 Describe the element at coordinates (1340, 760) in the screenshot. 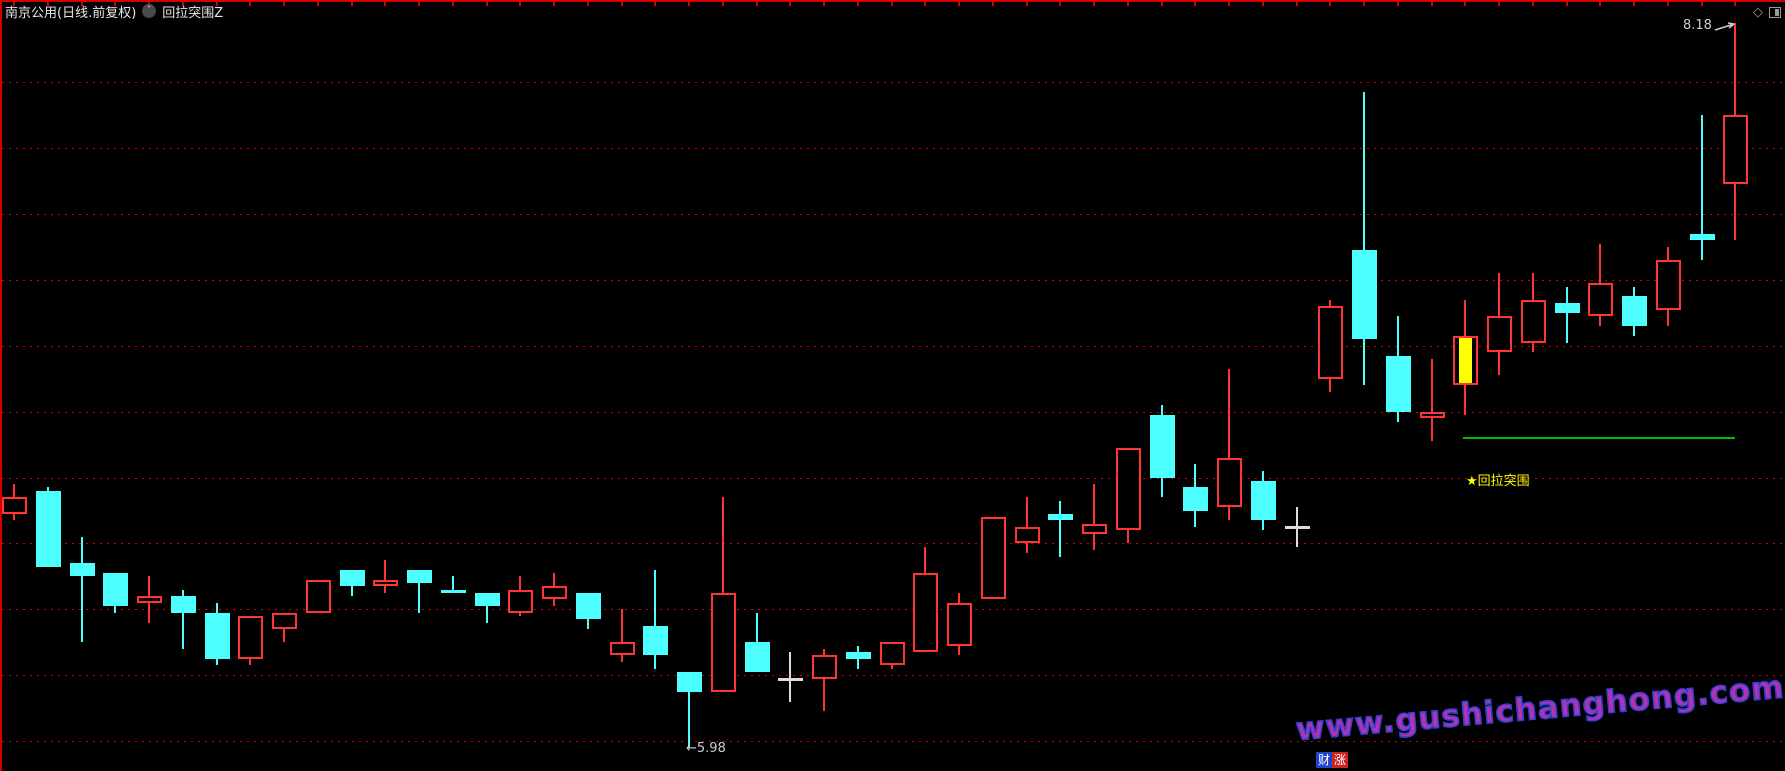

I see `logo-char-2: 涨` at that location.